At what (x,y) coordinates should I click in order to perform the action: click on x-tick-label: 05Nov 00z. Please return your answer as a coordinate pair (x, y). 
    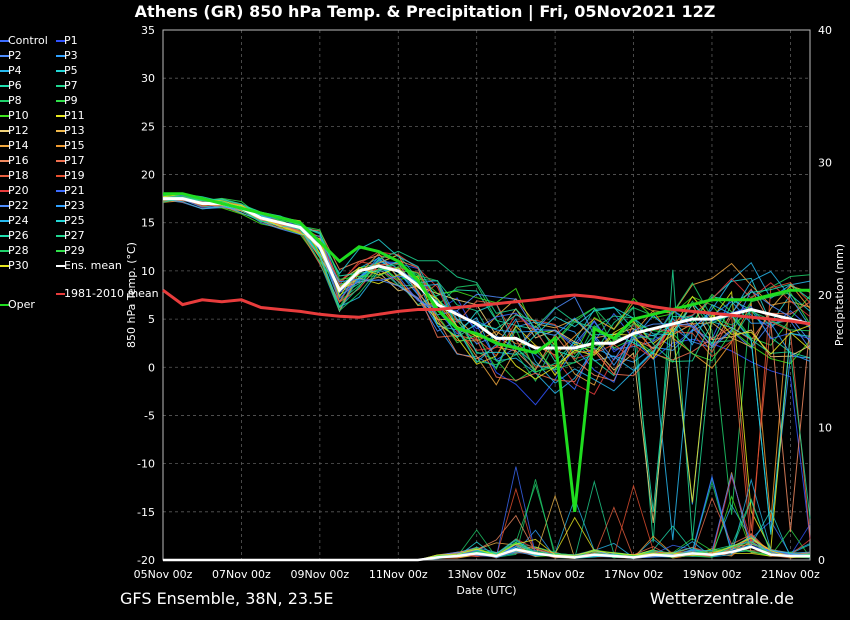
    Looking at the image, I should click on (163, 574).